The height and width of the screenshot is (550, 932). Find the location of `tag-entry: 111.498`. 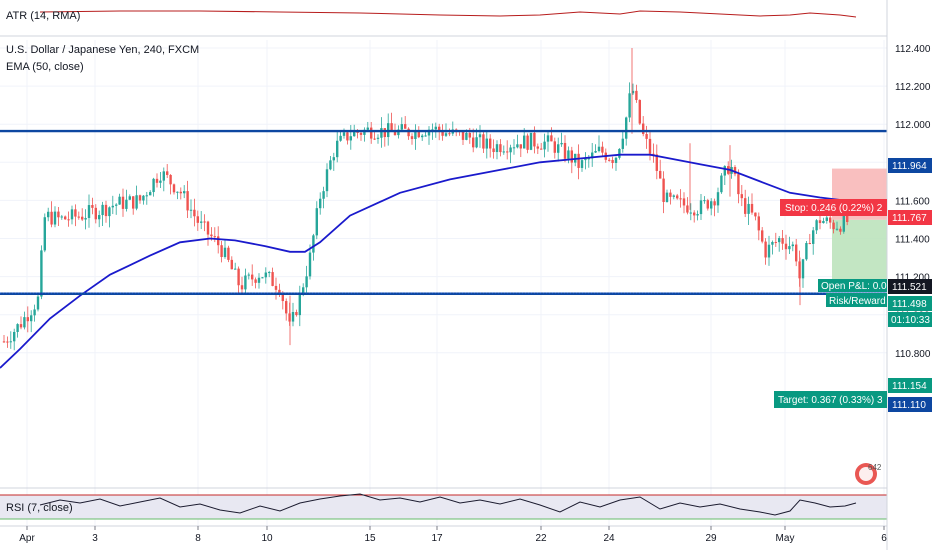

tag-entry: 111.498 is located at coordinates (910, 303).